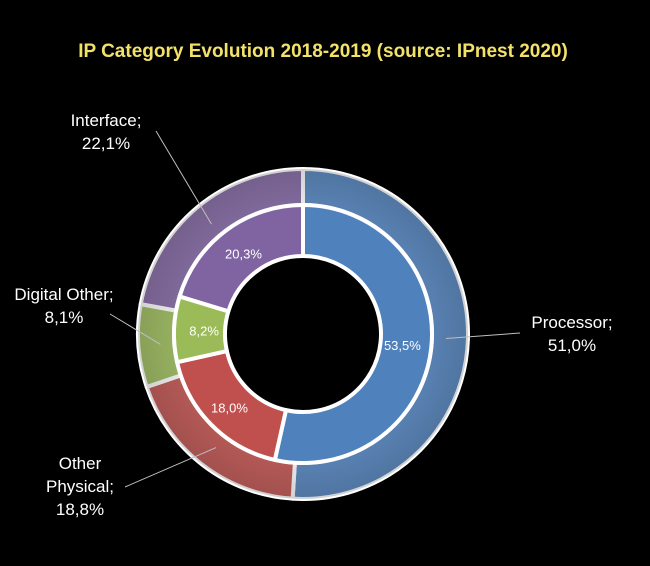 This screenshot has height=566, width=650. I want to click on outer-label-digital-other: Digital Other; 8,1%, so click(63, 306).